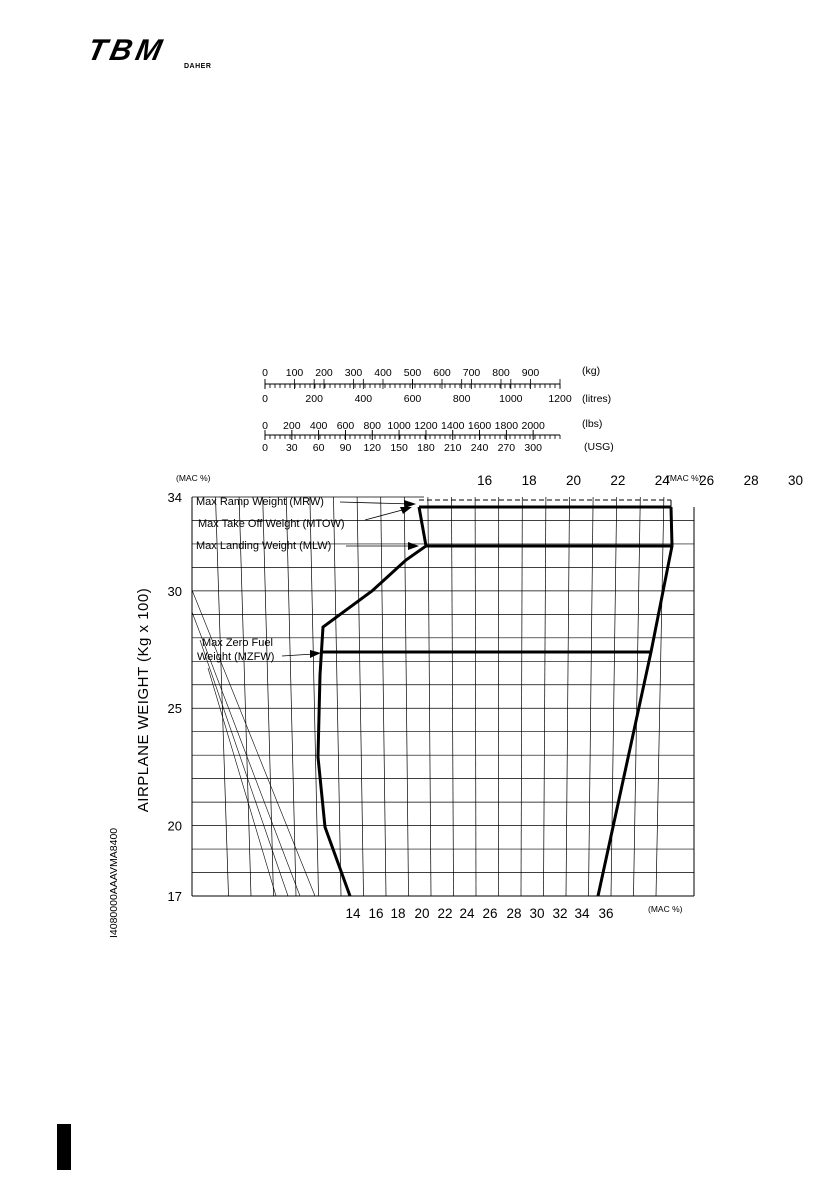 This screenshot has width=827, height=1202. Describe the element at coordinates (161, 55) in the screenshot. I see `tbm-logo: TBM DAHER` at that location.